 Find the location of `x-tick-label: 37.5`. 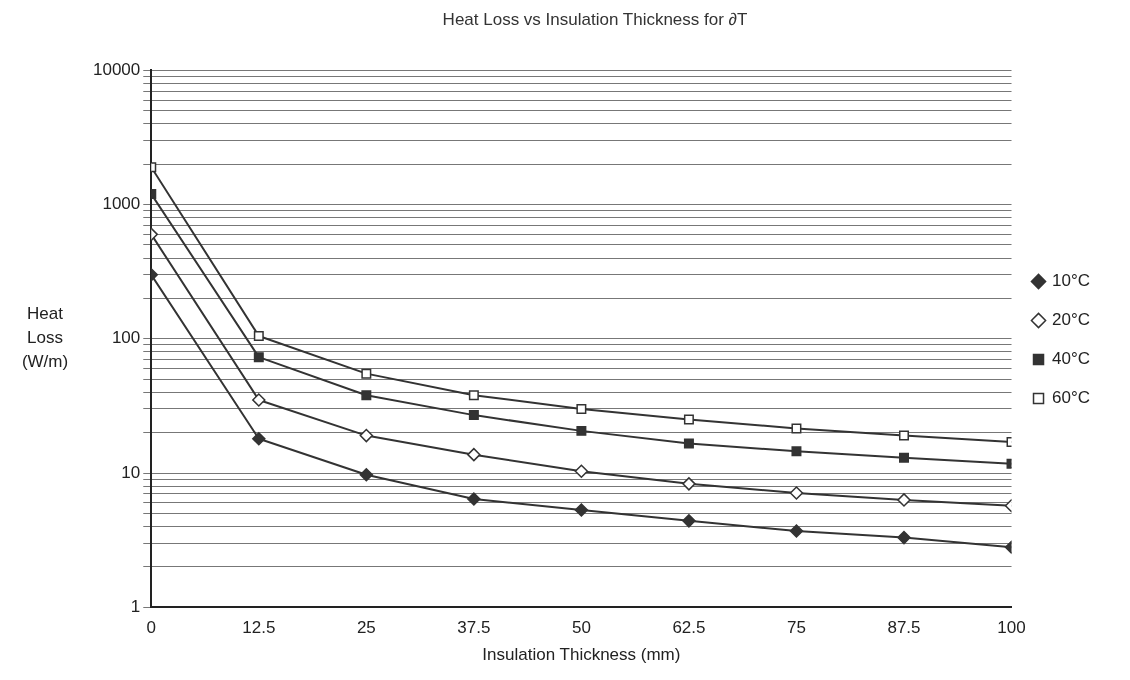

x-tick-label: 37.5 is located at coordinates (474, 628).